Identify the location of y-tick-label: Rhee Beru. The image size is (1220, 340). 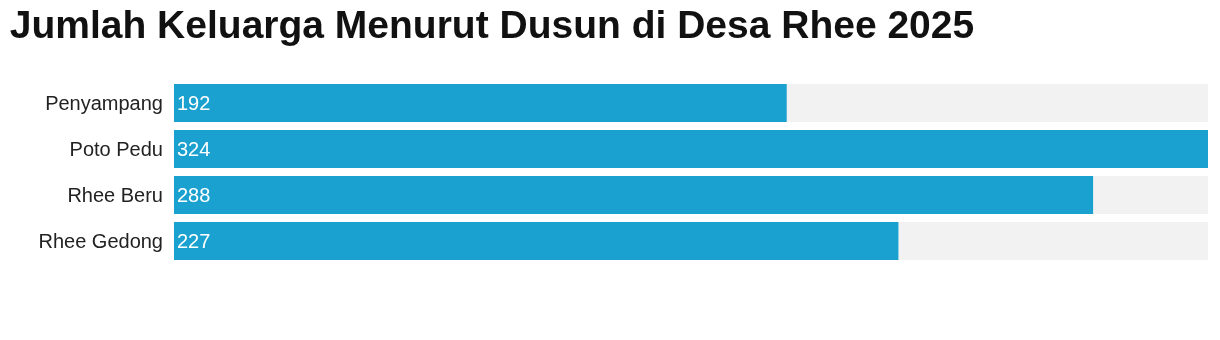
(115, 195).